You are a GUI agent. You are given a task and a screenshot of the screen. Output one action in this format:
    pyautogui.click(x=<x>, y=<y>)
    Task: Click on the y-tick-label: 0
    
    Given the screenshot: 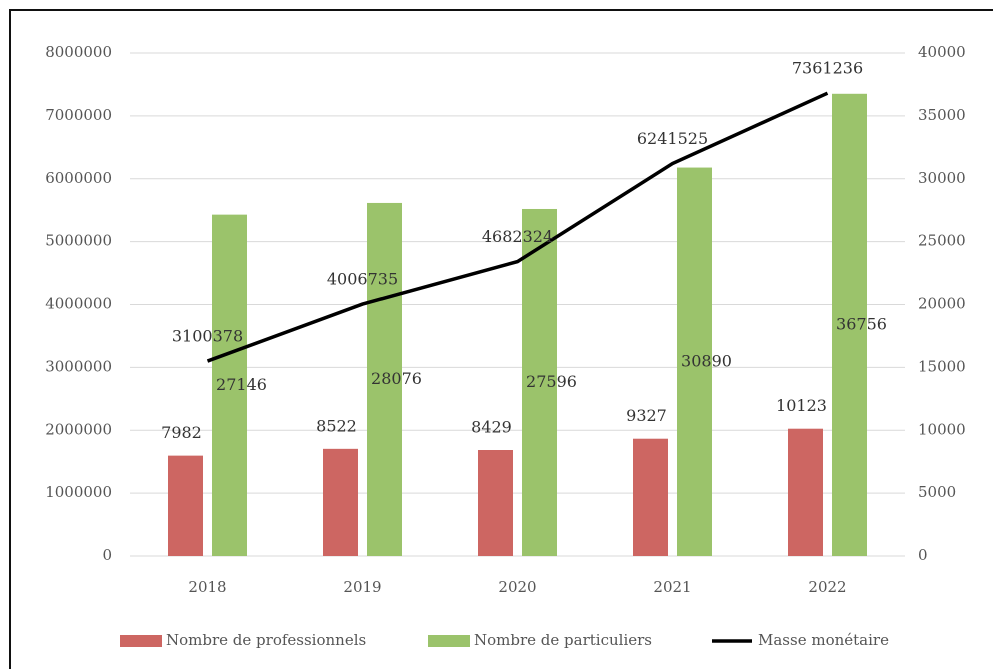 What is the action you would take?
    pyautogui.click(x=107, y=555)
    